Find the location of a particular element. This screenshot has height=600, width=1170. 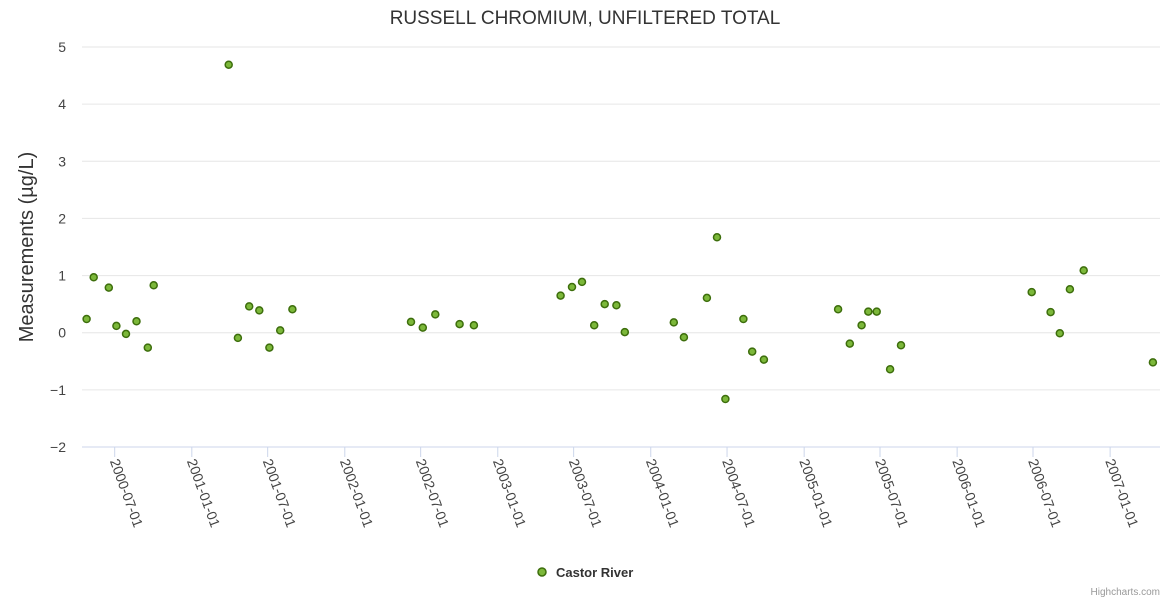

y-tick-label: 5 is located at coordinates (62, 47).